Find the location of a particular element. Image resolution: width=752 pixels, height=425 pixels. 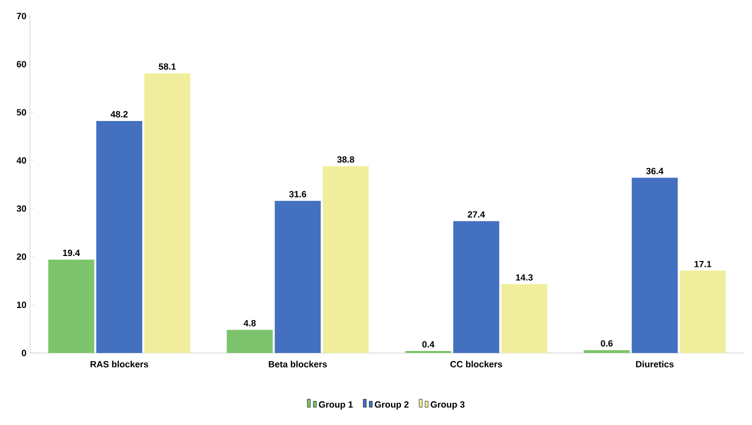

data-label: 0.6 is located at coordinates (606, 343).